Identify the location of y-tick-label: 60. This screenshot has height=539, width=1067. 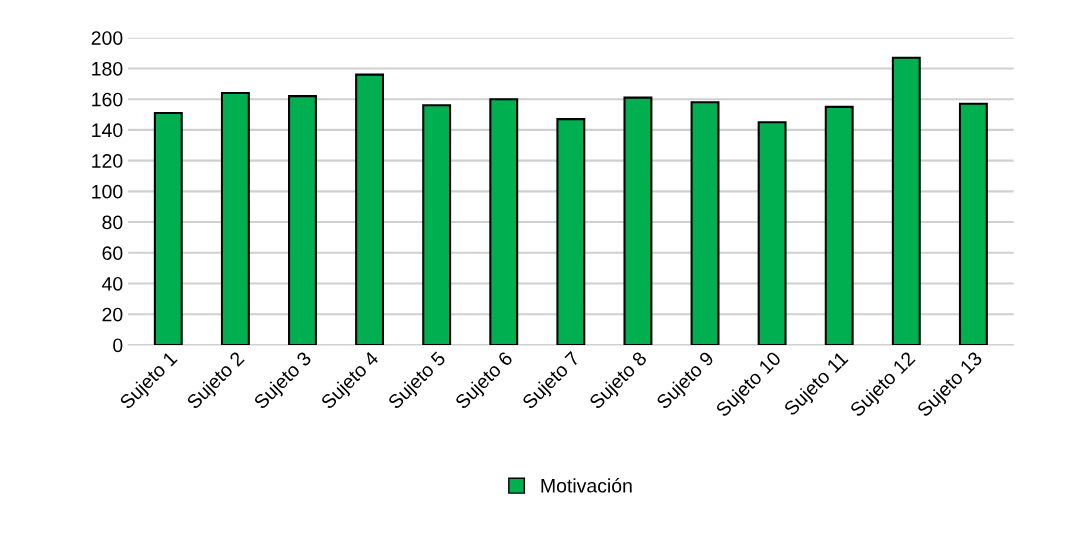
(112, 253).